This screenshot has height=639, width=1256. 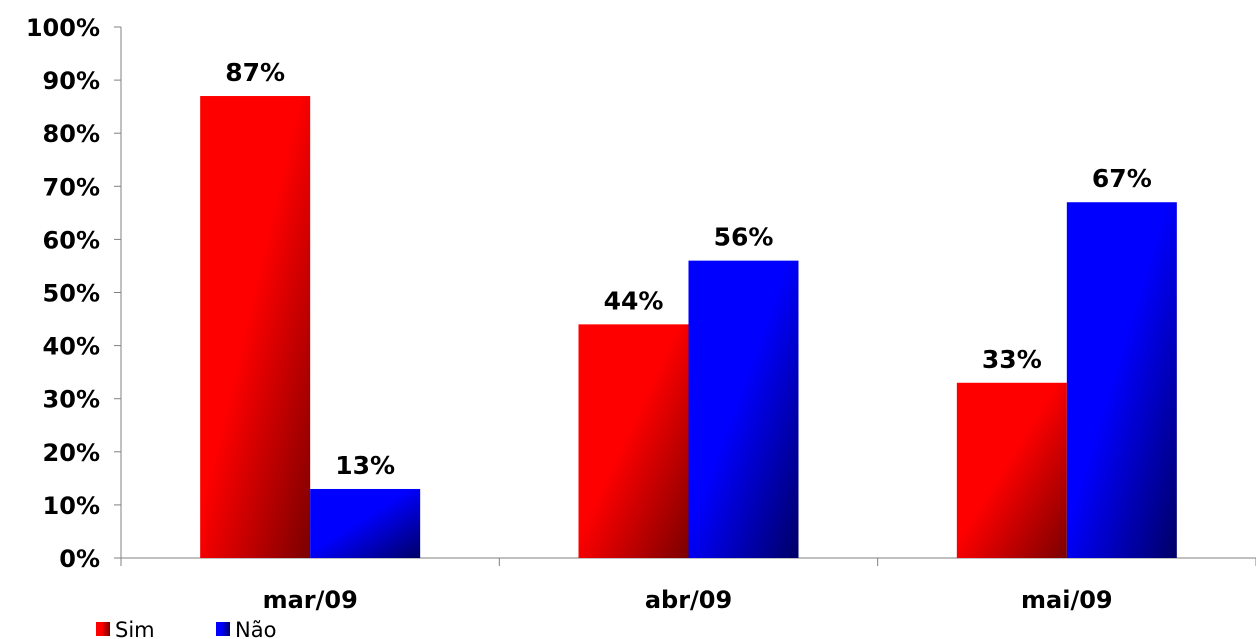 I want to click on data-label: 56%, so click(x=744, y=237).